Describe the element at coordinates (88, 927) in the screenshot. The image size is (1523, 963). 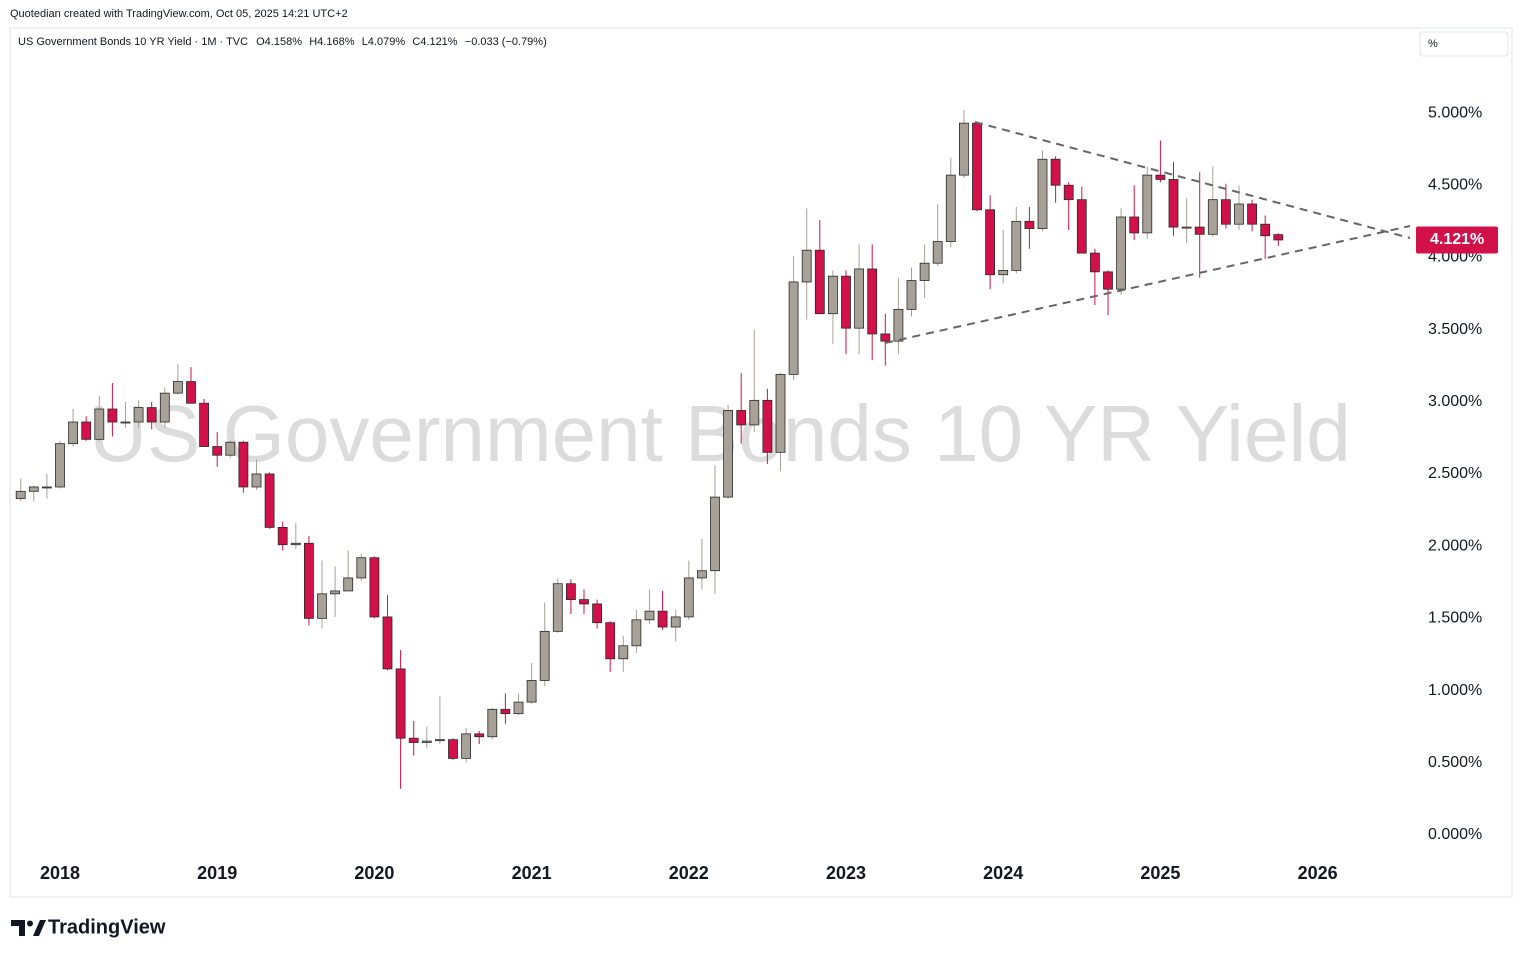
I see `brand: TradingView` at that location.